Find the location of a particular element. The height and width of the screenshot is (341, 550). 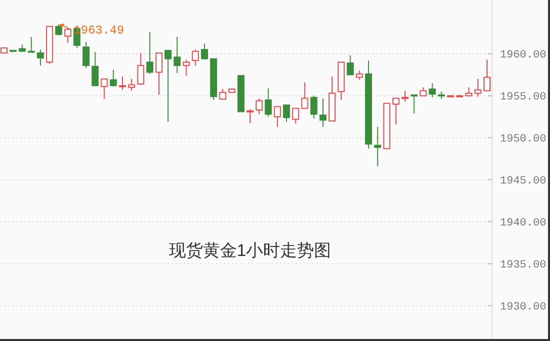

y-tick-label: 1935.00 is located at coordinates (523, 266).